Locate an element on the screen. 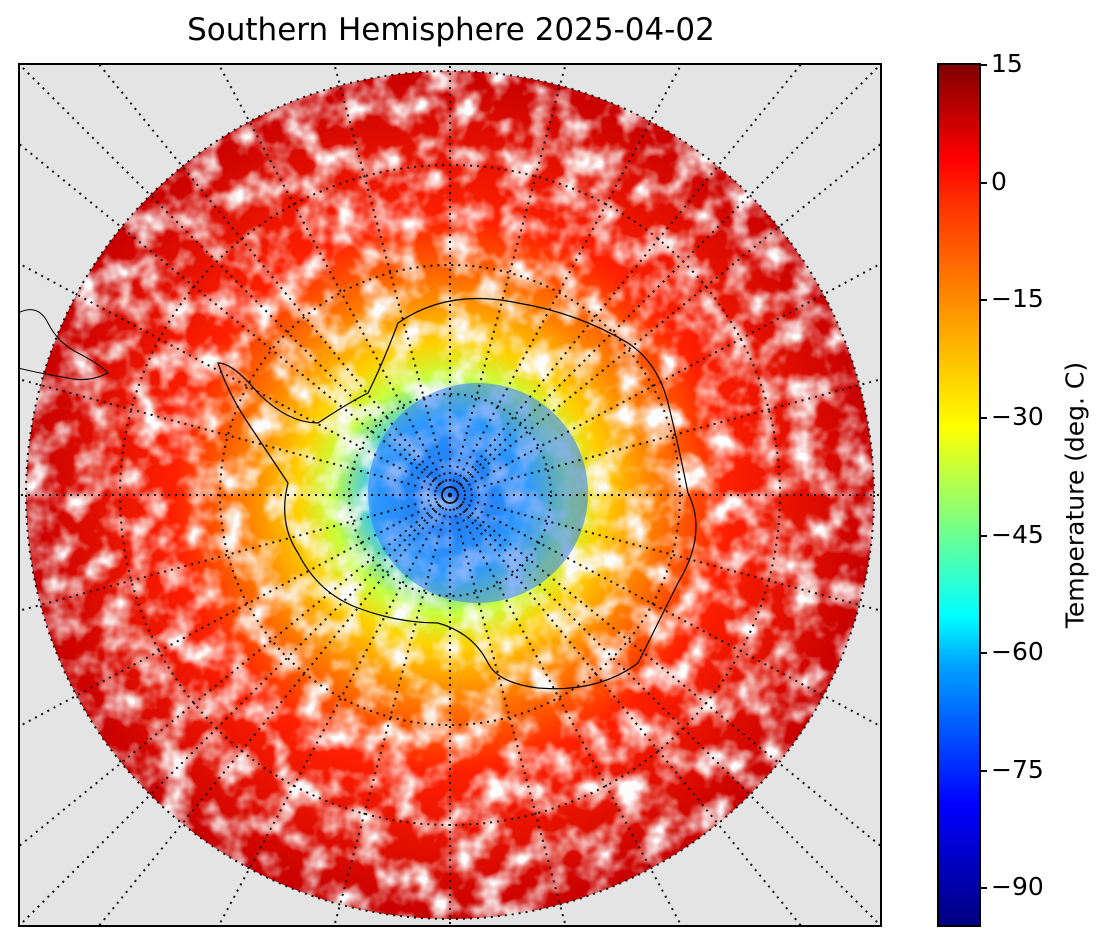  colorbar-tick-label: −60 is located at coordinates (1017, 651).